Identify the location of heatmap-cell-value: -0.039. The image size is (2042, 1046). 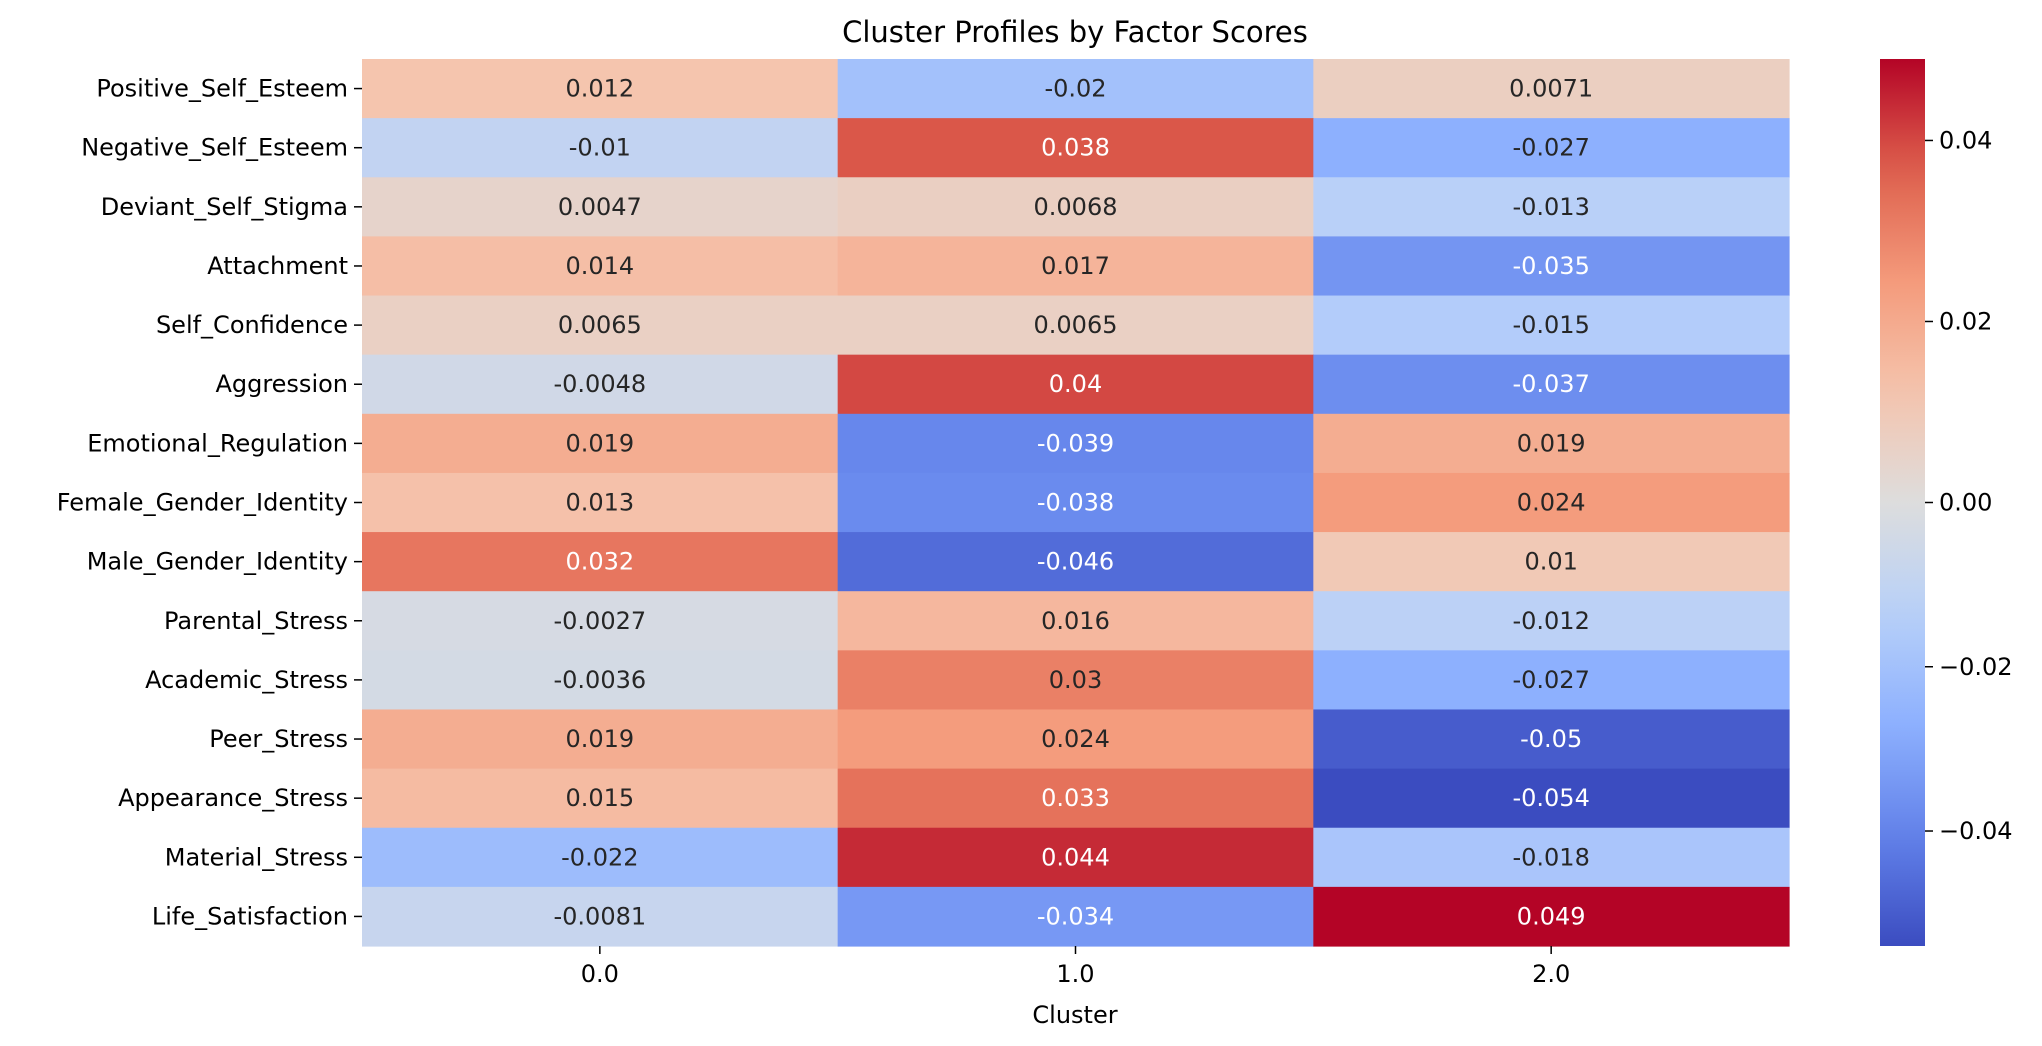
(1075, 443).